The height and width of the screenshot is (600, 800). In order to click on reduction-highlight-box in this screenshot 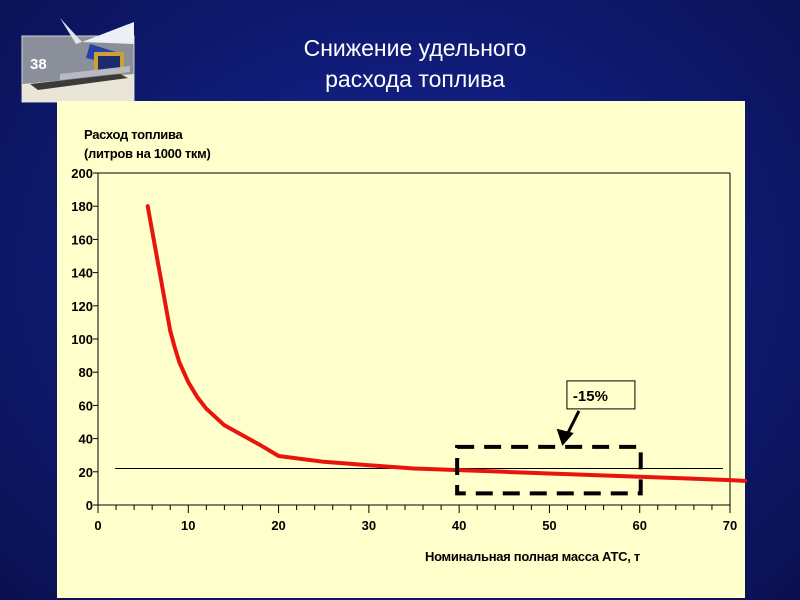, I will do `click(549, 470)`.